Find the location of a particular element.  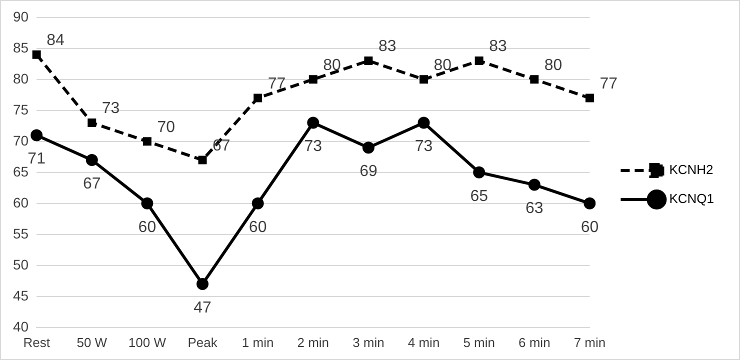

y-tick-label: 40 is located at coordinates (20, 326).